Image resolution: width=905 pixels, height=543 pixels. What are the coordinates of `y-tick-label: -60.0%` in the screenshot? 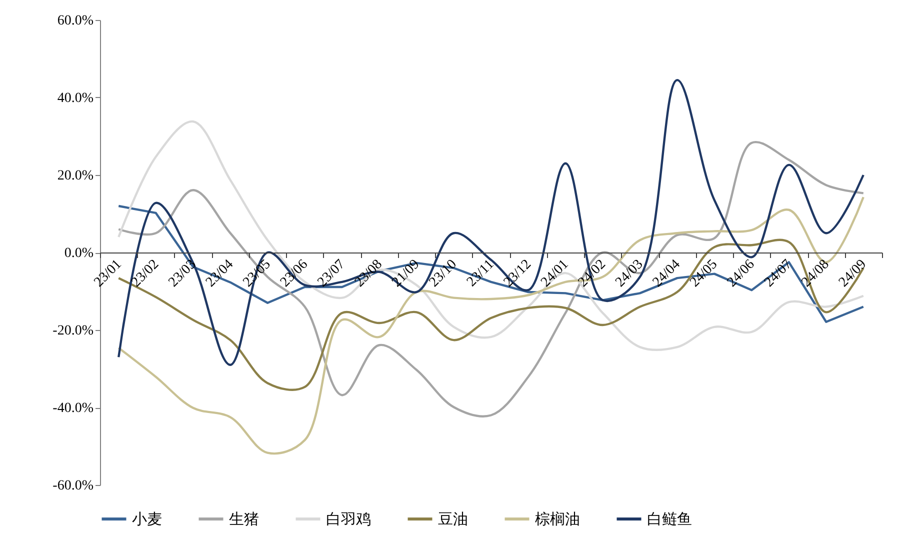 It's located at (73, 486).